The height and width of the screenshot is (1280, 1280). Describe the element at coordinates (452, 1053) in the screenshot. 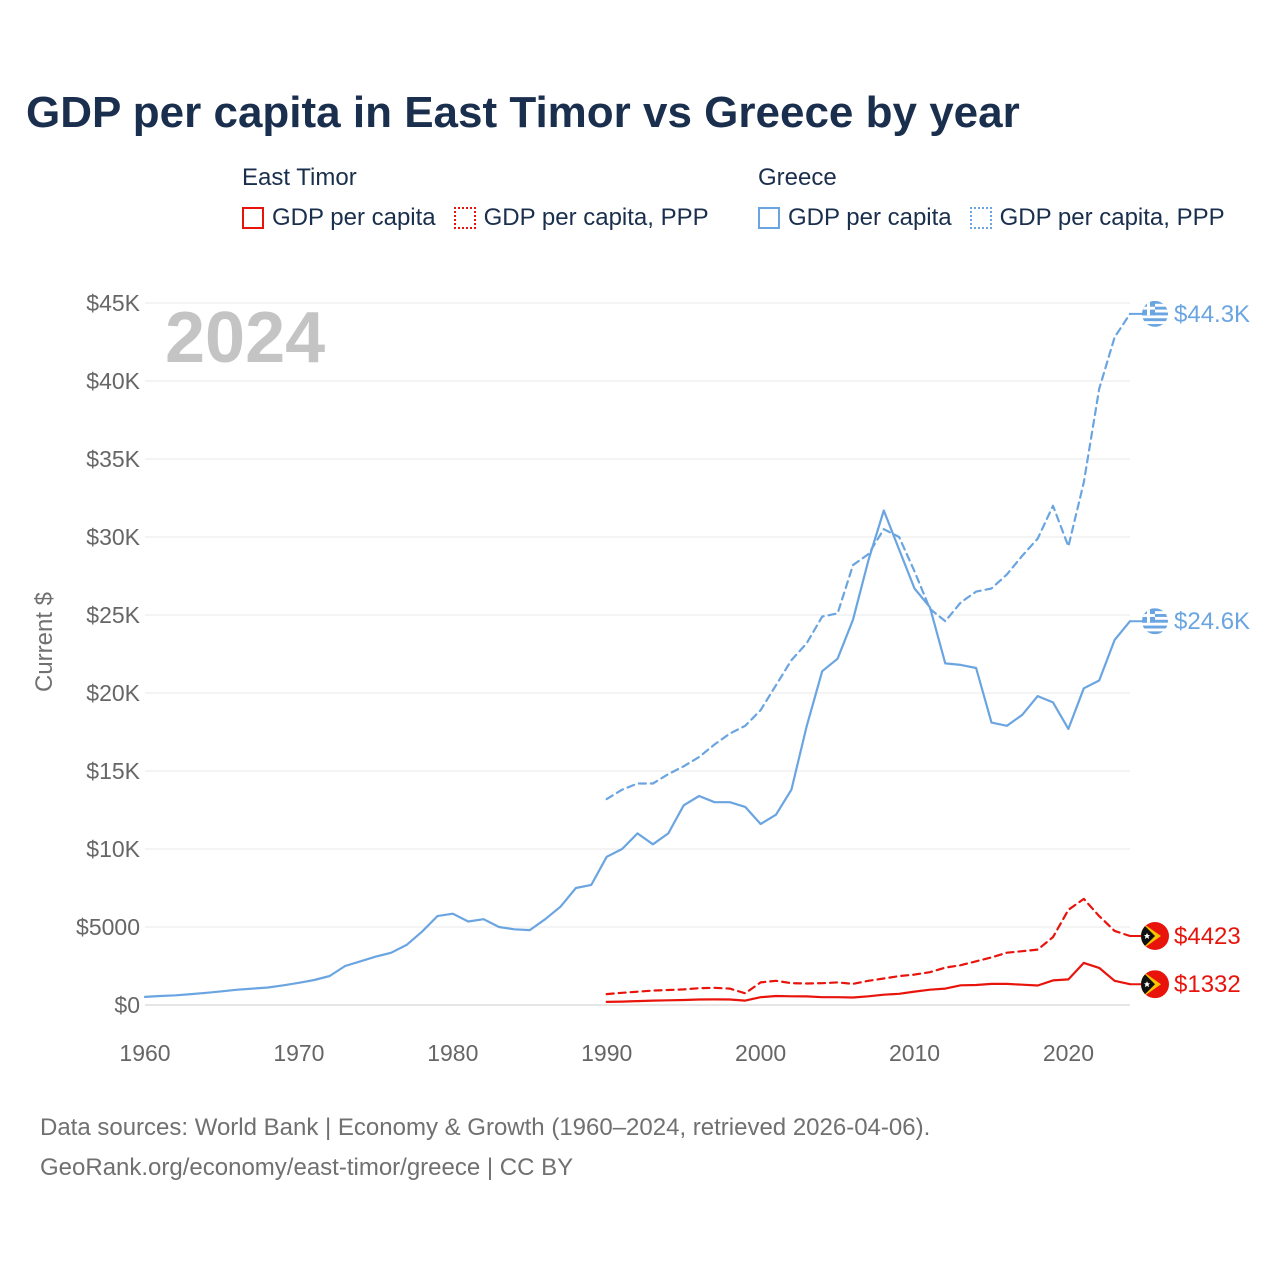

I see `x-tick-label: 1980` at that location.